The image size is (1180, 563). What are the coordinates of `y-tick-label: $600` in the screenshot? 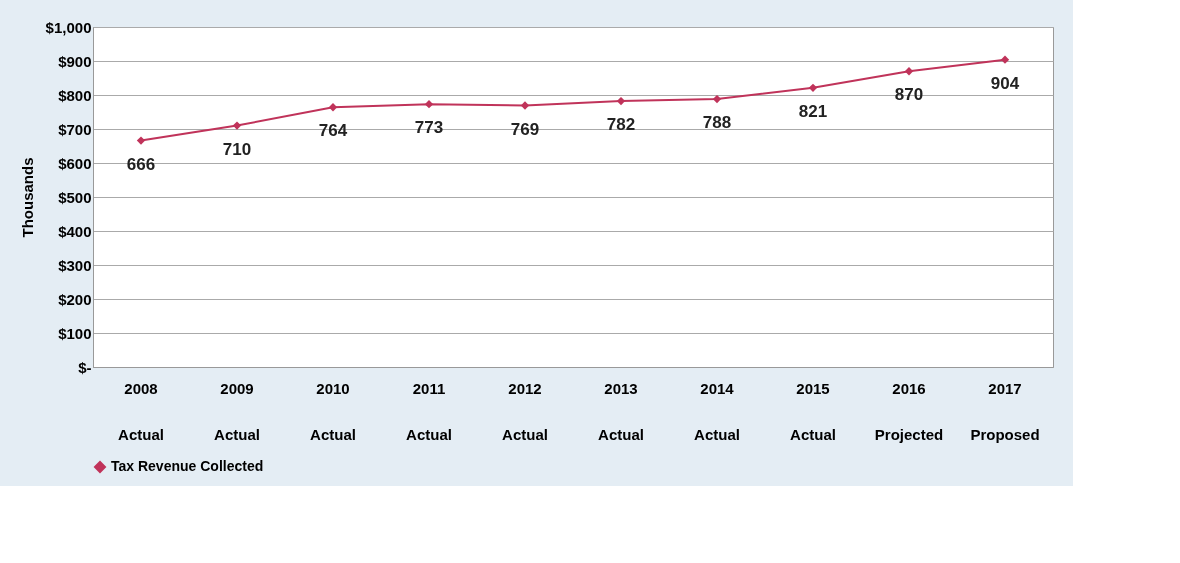 It's located at (75, 163).